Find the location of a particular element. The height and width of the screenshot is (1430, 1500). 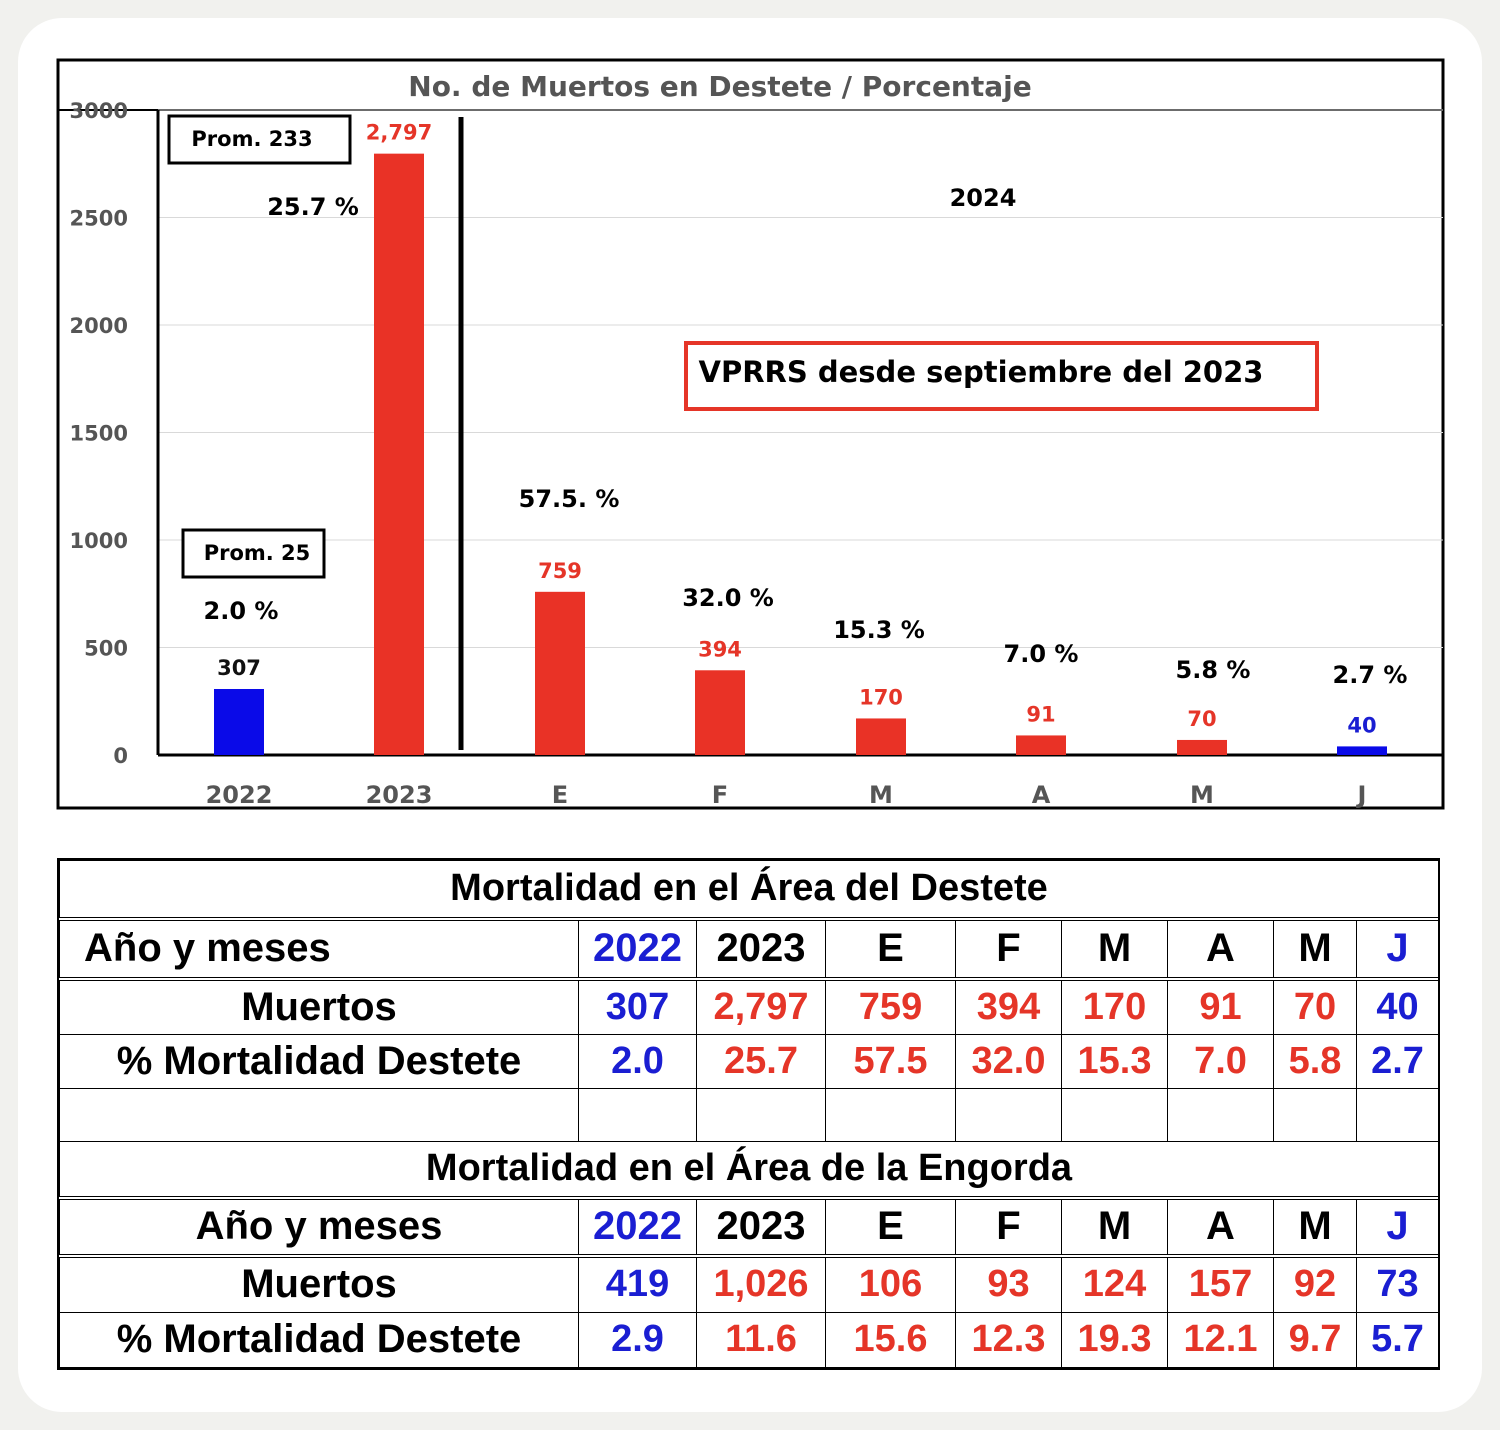

table-cell: 15.6 is located at coordinates (890, 1340).